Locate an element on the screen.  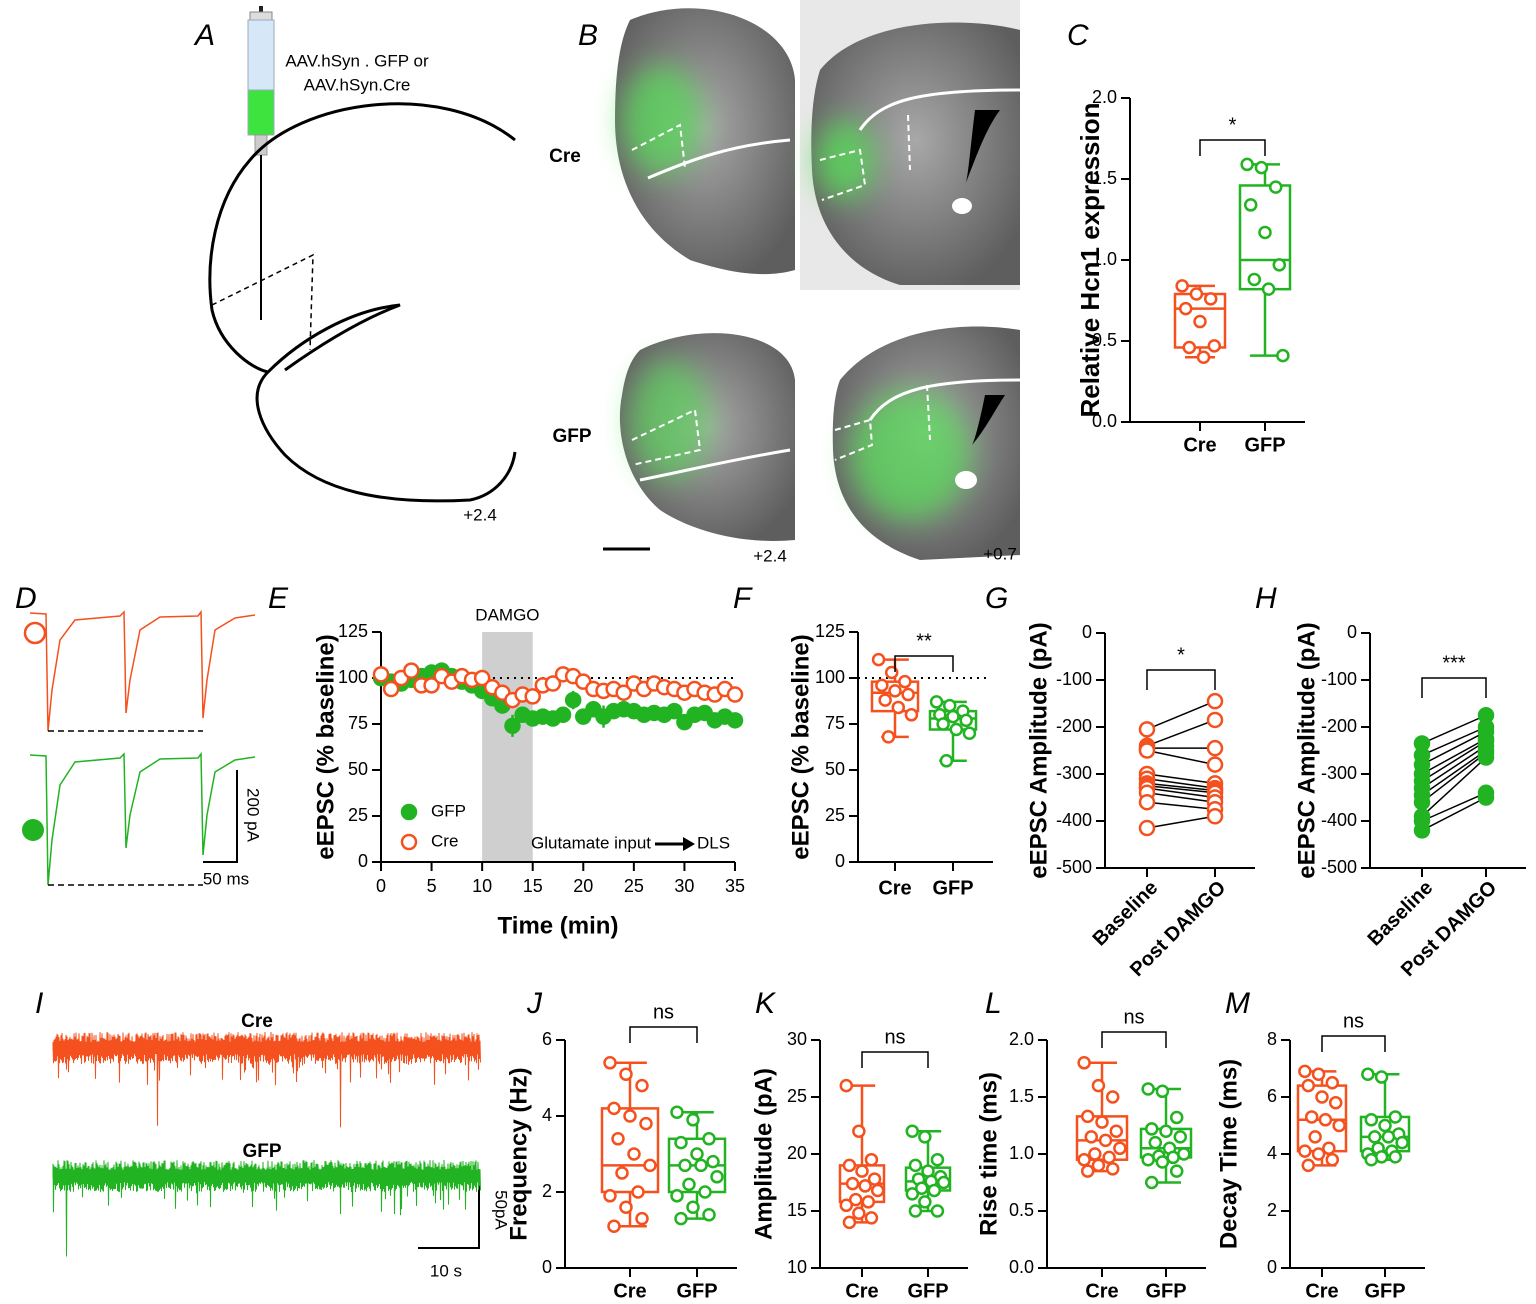
x-tick-label: GFP is located at coordinates (1165, 1291).